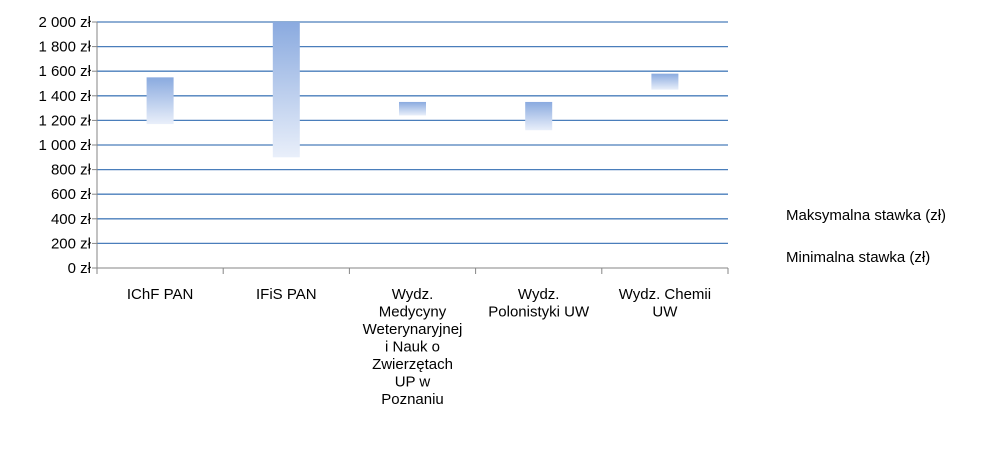 Image resolution: width=984 pixels, height=458 pixels. What do you see at coordinates (412, 399) in the screenshot?
I see `x-tick-label-line: Poznaniu` at bounding box center [412, 399].